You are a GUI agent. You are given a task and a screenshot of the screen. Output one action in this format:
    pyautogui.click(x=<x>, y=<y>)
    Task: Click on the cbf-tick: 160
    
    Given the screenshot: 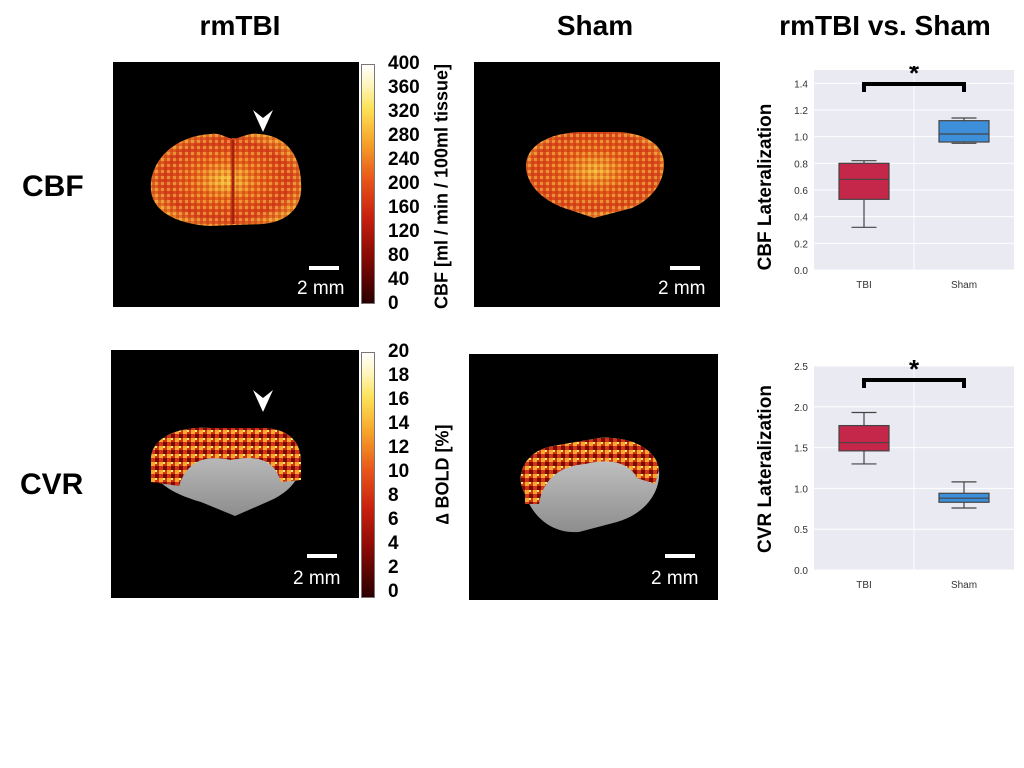 What is the action you would take?
    pyautogui.click(x=404, y=207)
    